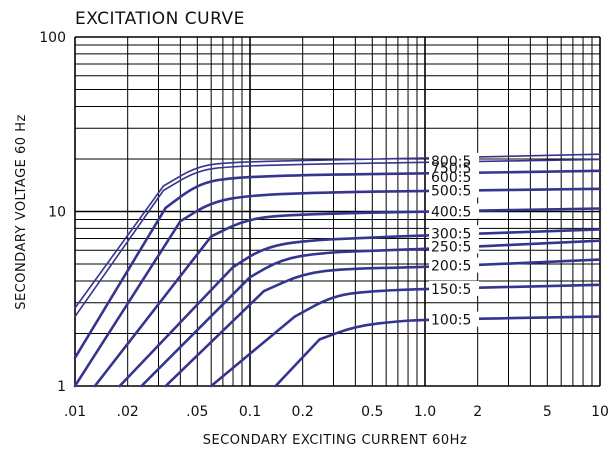 Image resolution: width=610 pixels, height=453 pixels. What do you see at coordinates (451, 248) in the screenshot?
I see `ratio-label-250-5: 250:5` at bounding box center [451, 248].